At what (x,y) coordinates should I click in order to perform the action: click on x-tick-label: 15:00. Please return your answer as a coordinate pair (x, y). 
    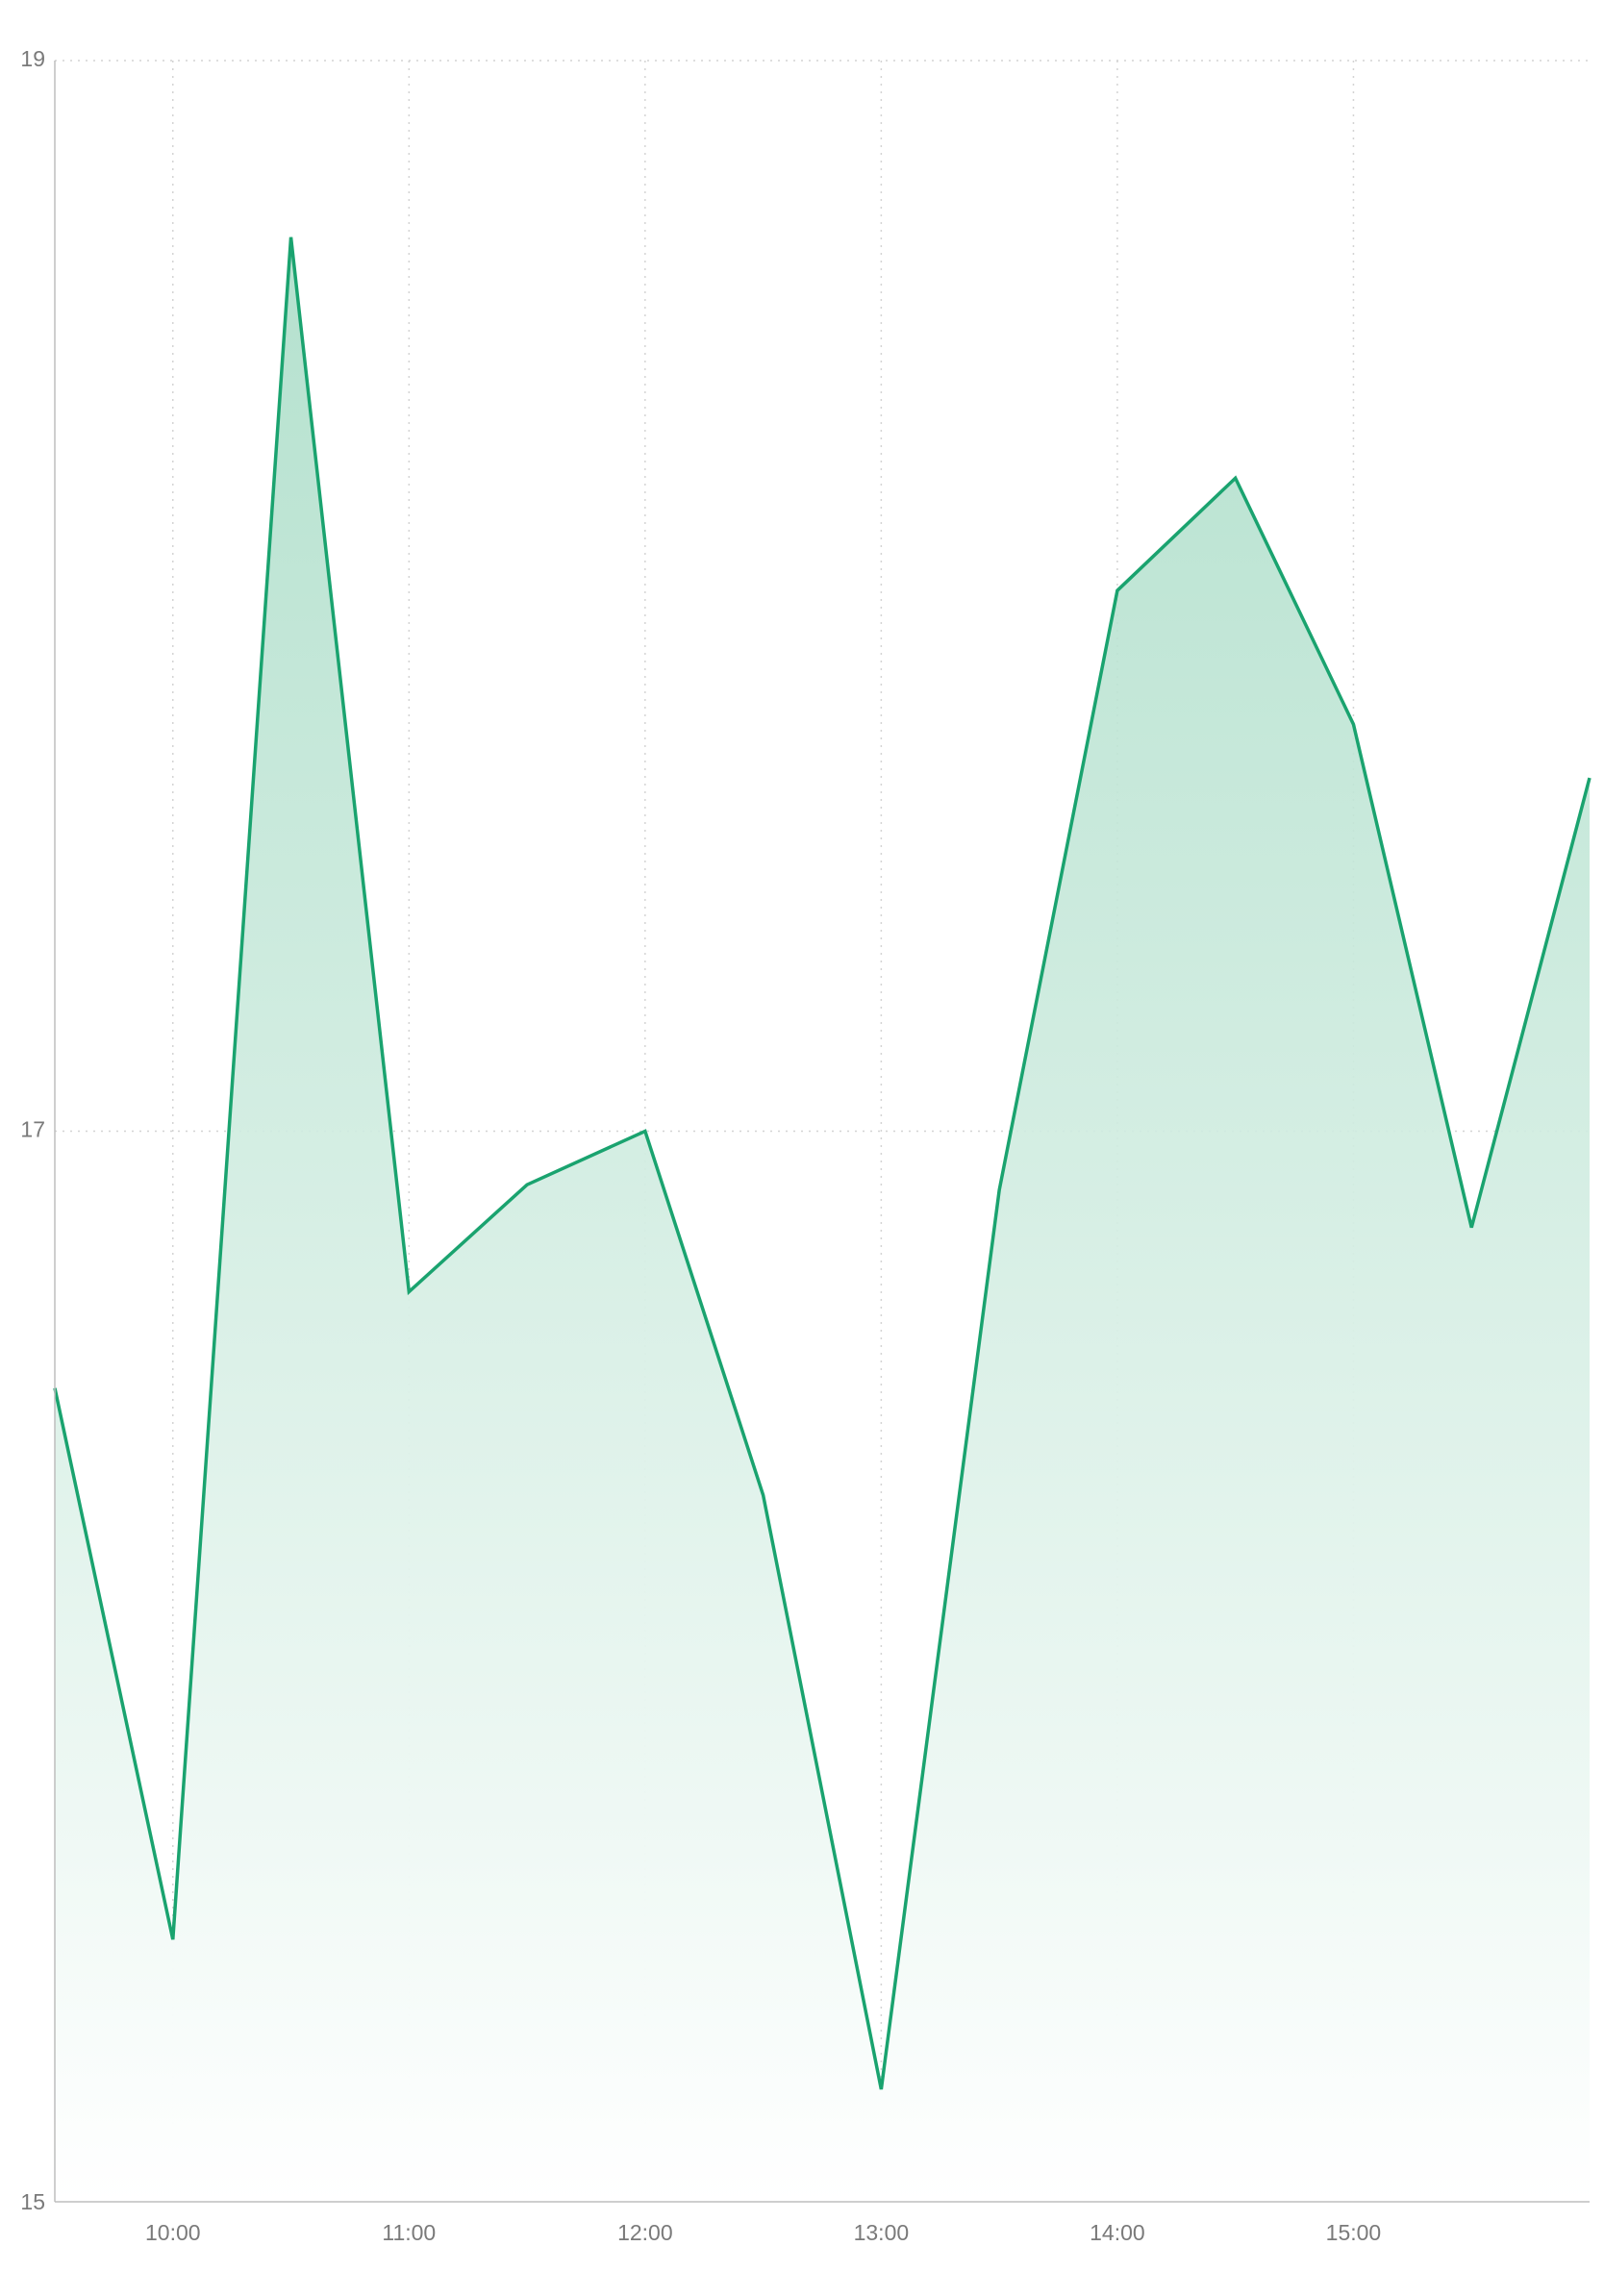
    Looking at the image, I should click on (1354, 2232).